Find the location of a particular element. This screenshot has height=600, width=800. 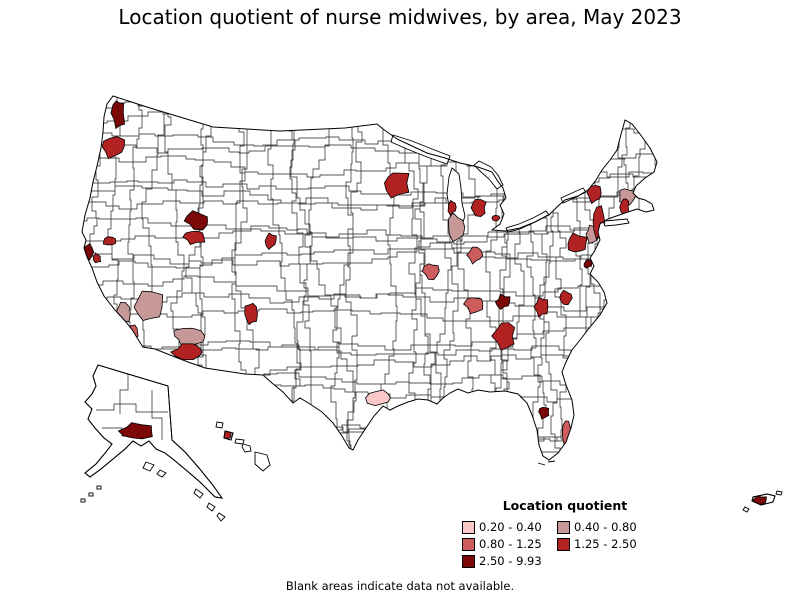

oahu-outline-stroke is located at coordinates (228, 435).